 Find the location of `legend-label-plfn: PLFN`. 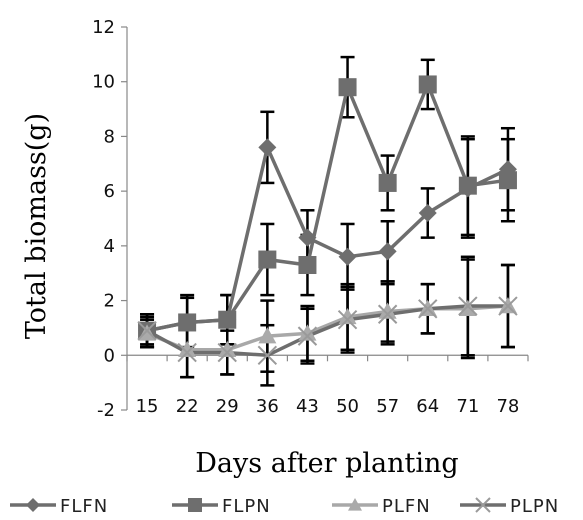

legend-label-plfn: PLFN is located at coordinates (406, 506).